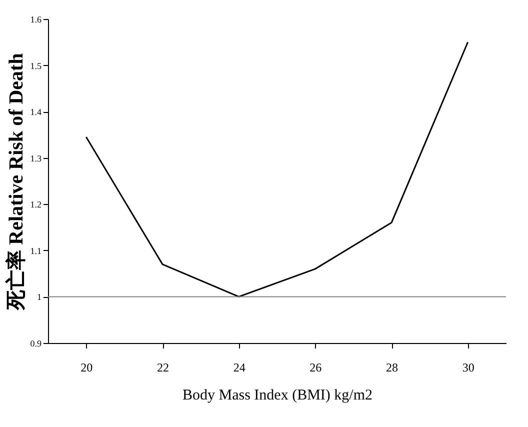 The image size is (528, 427). What do you see at coordinates (239, 367) in the screenshot?
I see `x-tick-label: 24` at bounding box center [239, 367].